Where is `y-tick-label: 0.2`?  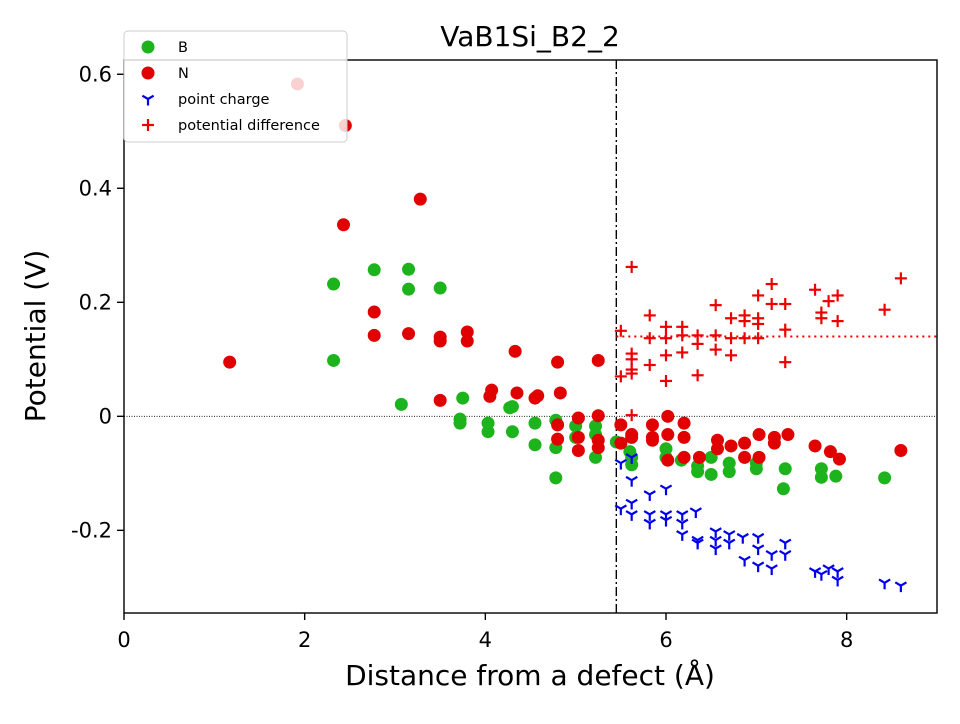 y-tick-label: 0.2 is located at coordinates (95, 302).